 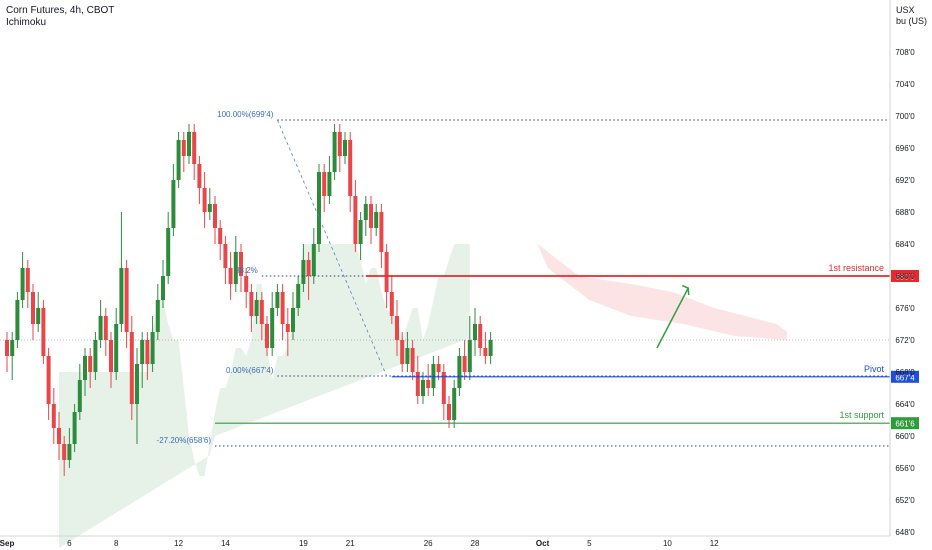 What do you see at coordinates (905, 52) in the screenshot?
I see `price-tick-label: 708'0` at bounding box center [905, 52].